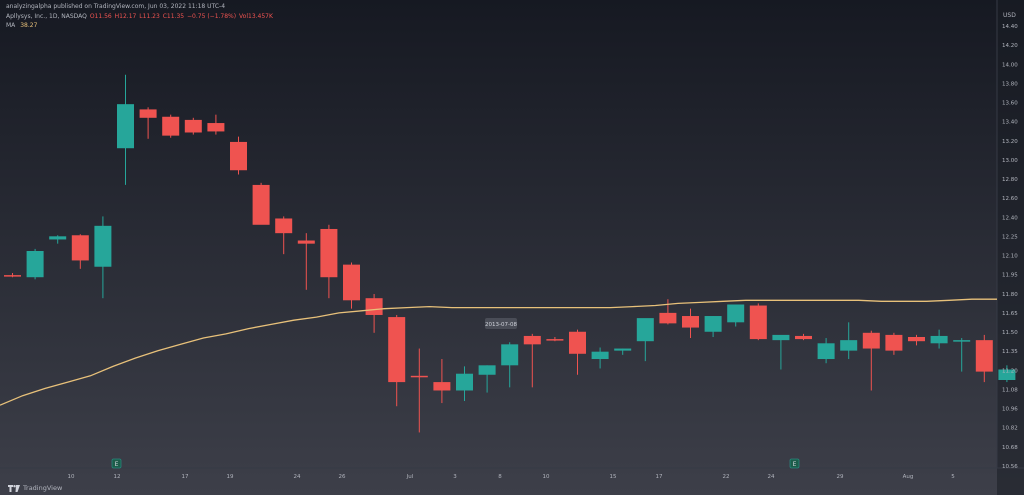 The height and width of the screenshot is (495, 1024). I want to click on hover-date-tooltip: 2013-07-08, so click(501, 323).